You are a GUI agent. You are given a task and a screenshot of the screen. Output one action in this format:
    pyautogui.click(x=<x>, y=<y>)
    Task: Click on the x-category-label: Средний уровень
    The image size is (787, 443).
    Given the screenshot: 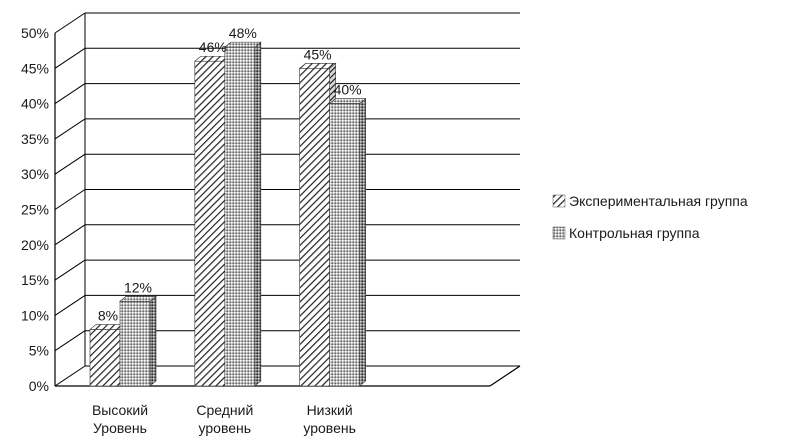 What is the action you would take?
    pyautogui.click(x=224, y=419)
    